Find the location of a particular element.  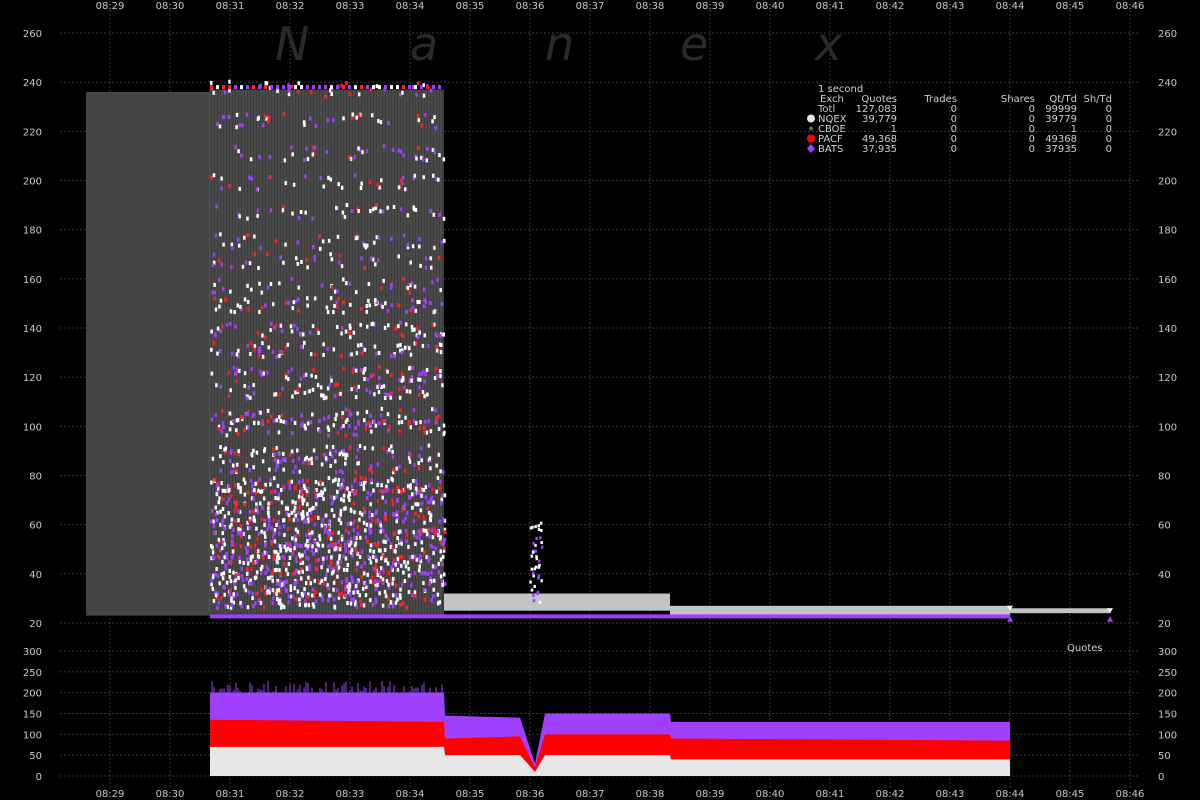

legend-cell: 0 is located at coordinates (1032, 119).